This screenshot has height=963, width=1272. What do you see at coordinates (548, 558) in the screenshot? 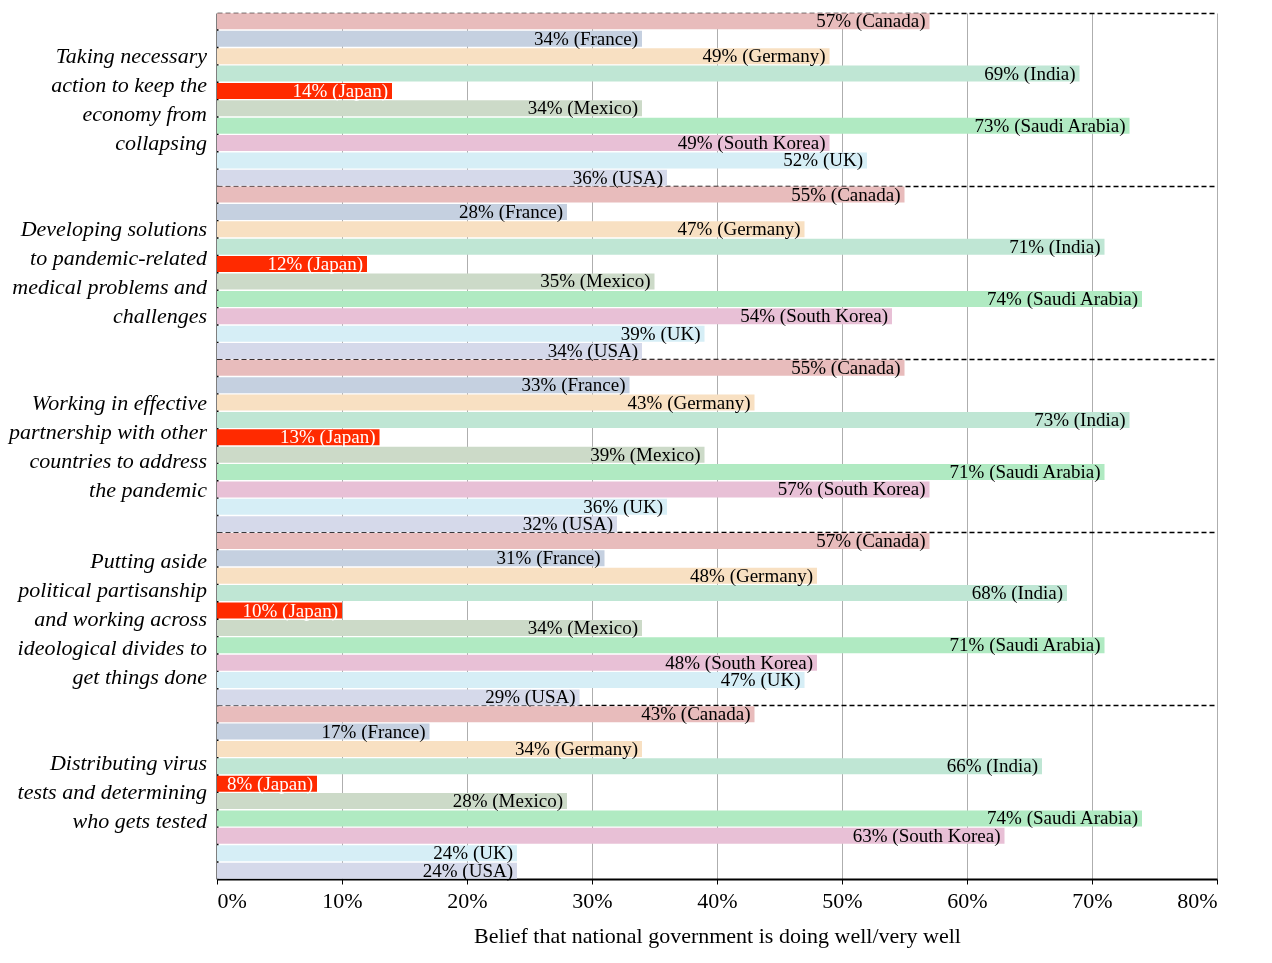
I see `data-label: 31% (France)` at bounding box center [548, 558].